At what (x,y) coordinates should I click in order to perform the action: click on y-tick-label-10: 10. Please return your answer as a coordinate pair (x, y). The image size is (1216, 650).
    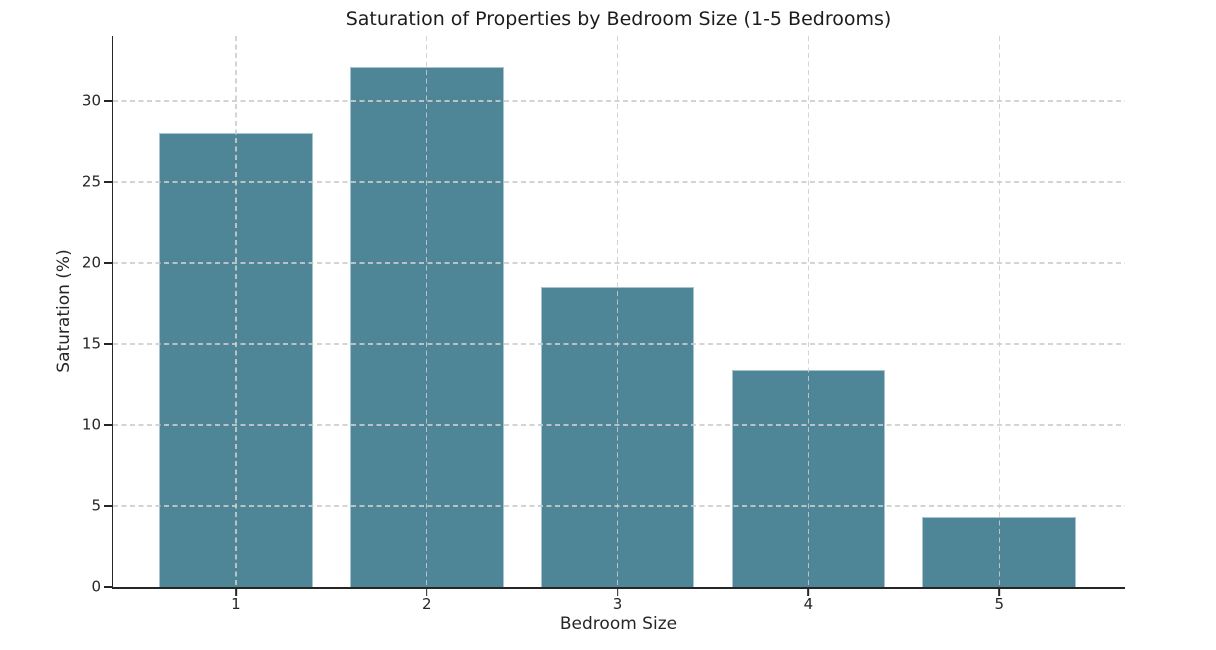
    Looking at the image, I should click on (91, 424).